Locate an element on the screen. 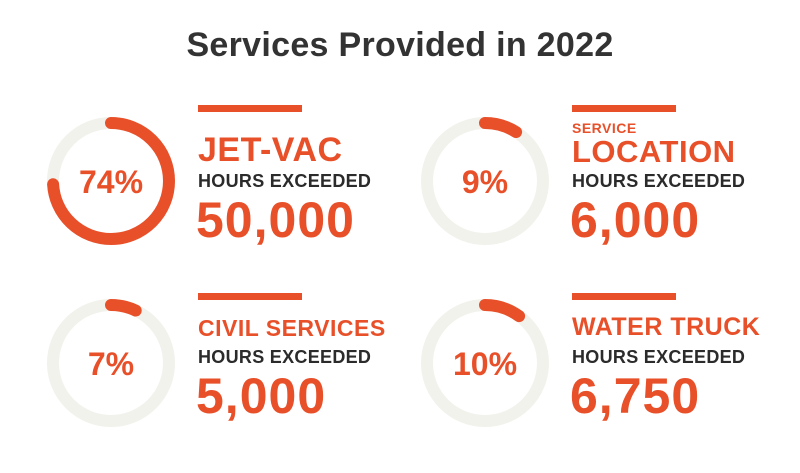 The image size is (800, 473). donut-percent-label: 10% is located at coordinates (485, 364).